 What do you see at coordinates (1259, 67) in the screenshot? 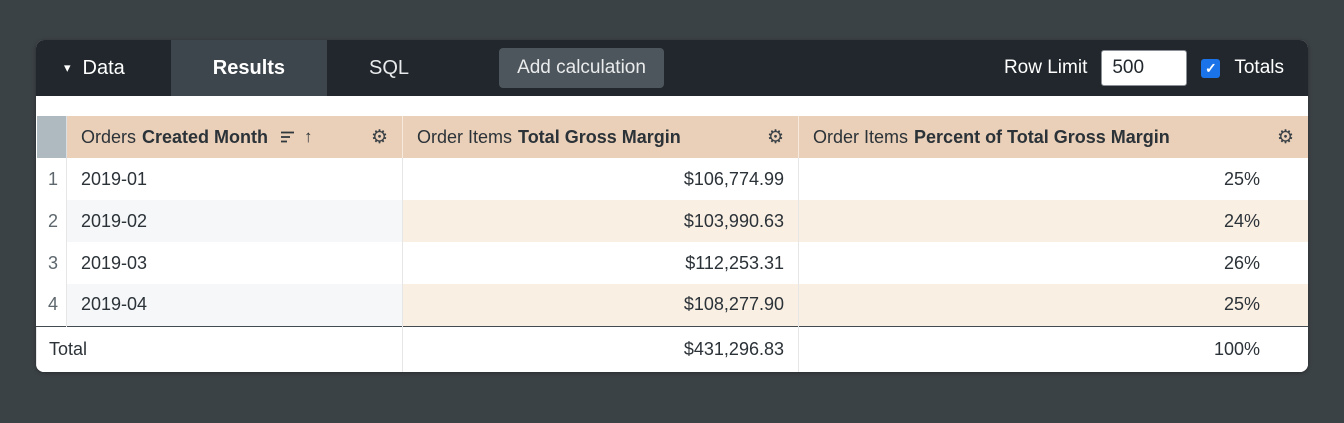
I see `totals-label: Totals` at bounding box center [1259, 67].